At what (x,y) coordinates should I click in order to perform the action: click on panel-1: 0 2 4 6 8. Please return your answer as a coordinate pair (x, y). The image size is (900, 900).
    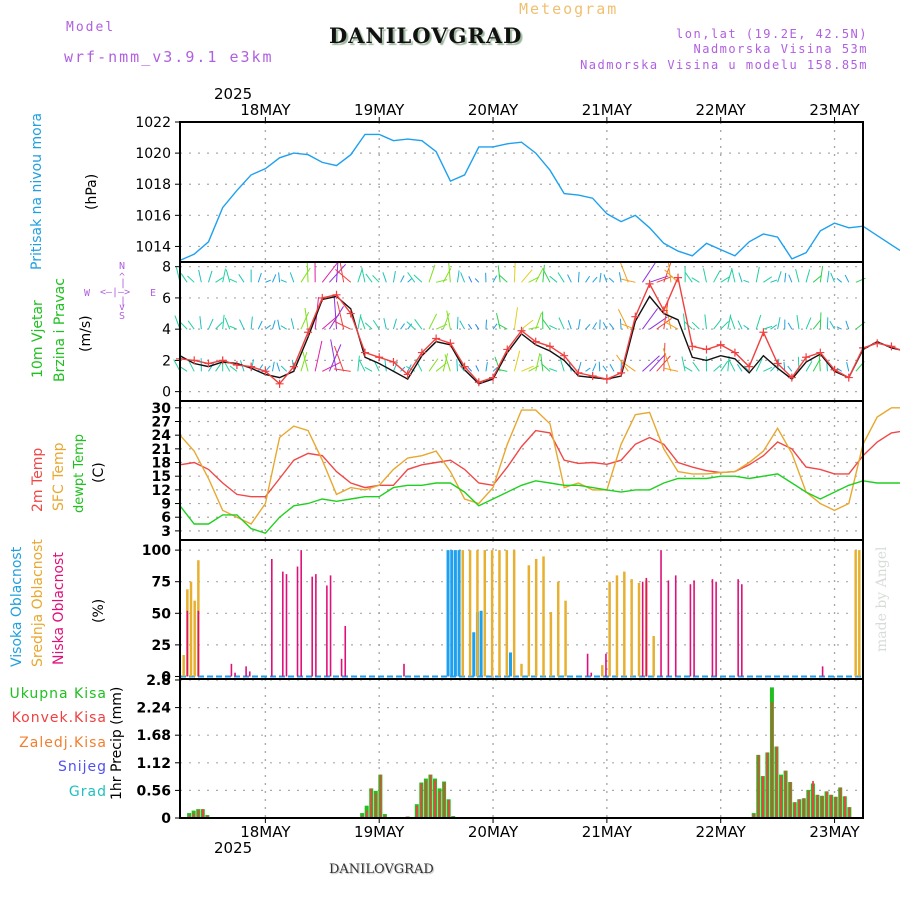
    Looking at the image, I should click on (531, 331).